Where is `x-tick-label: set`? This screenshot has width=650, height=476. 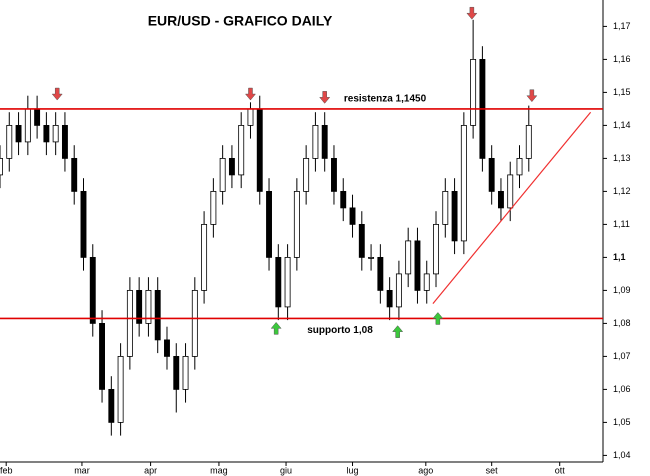
x-tick-label: set is located at coordinates (492, 470).